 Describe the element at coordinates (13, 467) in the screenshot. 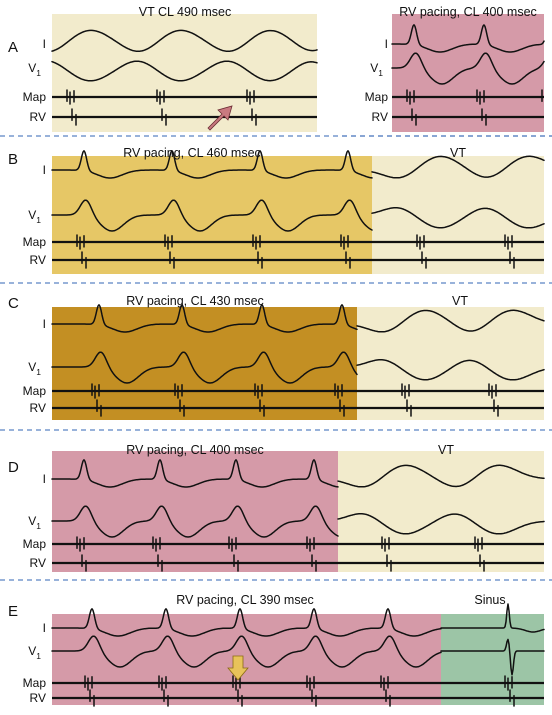

I see `panel-label-d: D` at that location.